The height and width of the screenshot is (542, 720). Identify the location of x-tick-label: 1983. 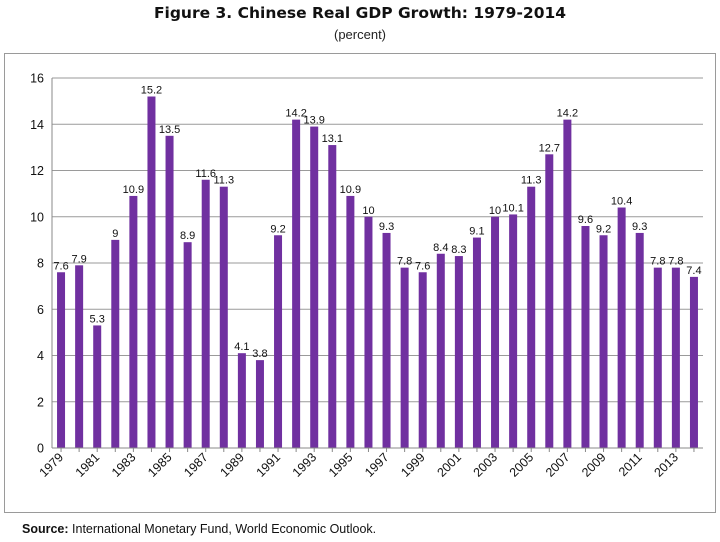
(124, 465).